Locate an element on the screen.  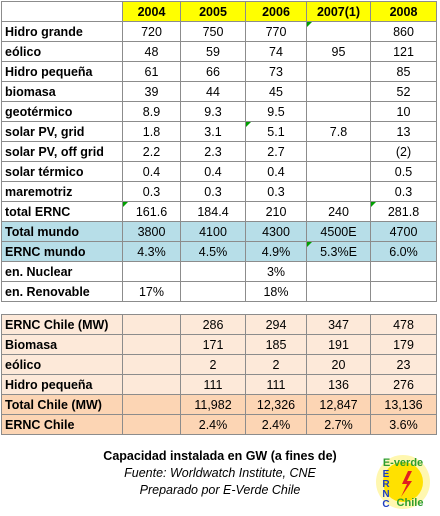
value-cell: 4.3% is located at coordinates (151, 251).